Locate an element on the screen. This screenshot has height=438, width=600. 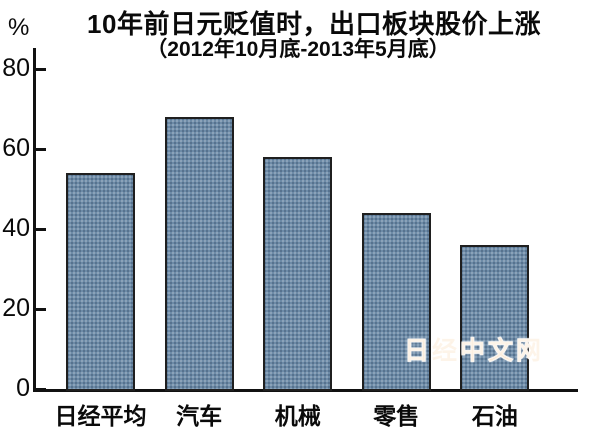
chart-subtitle: （2012年10月底-2013年5月底） is located at coordinates (298, 49).